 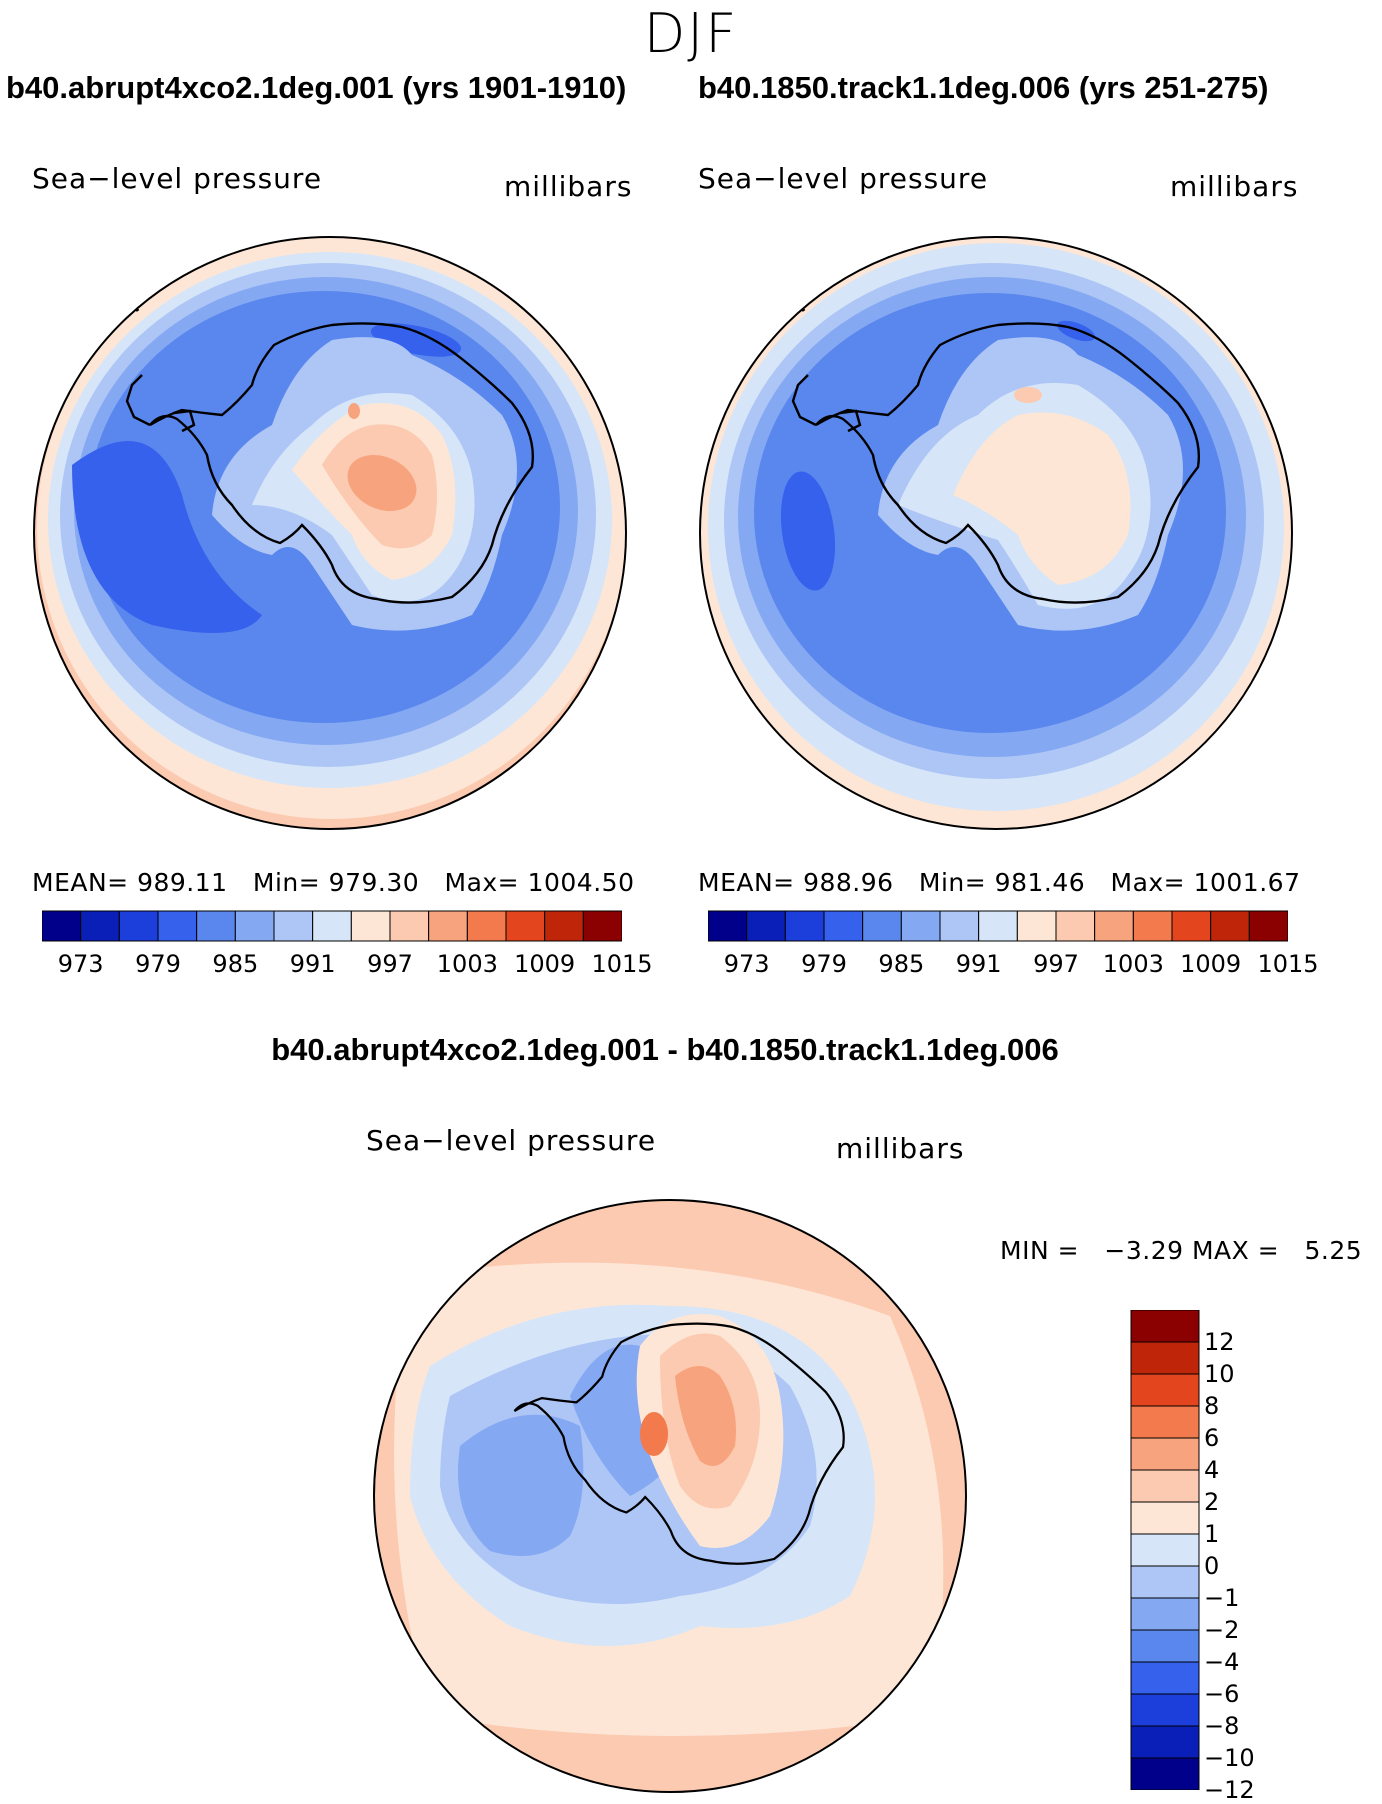 What do you see at coordinates (390, 964) in the screenshot?
I see `left-colorbar-tick-label: 997` at bounding box center [390, 964].